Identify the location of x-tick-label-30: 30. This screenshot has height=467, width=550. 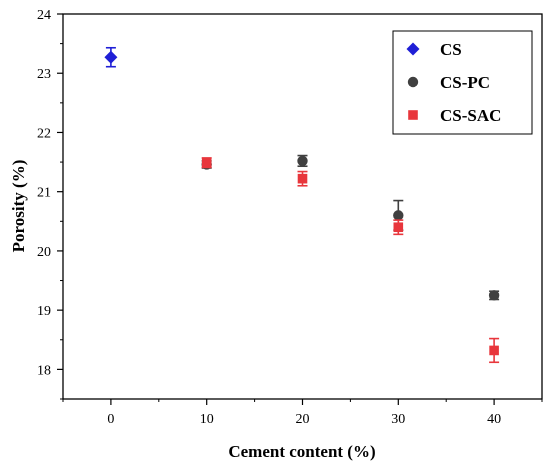
(398, 419).